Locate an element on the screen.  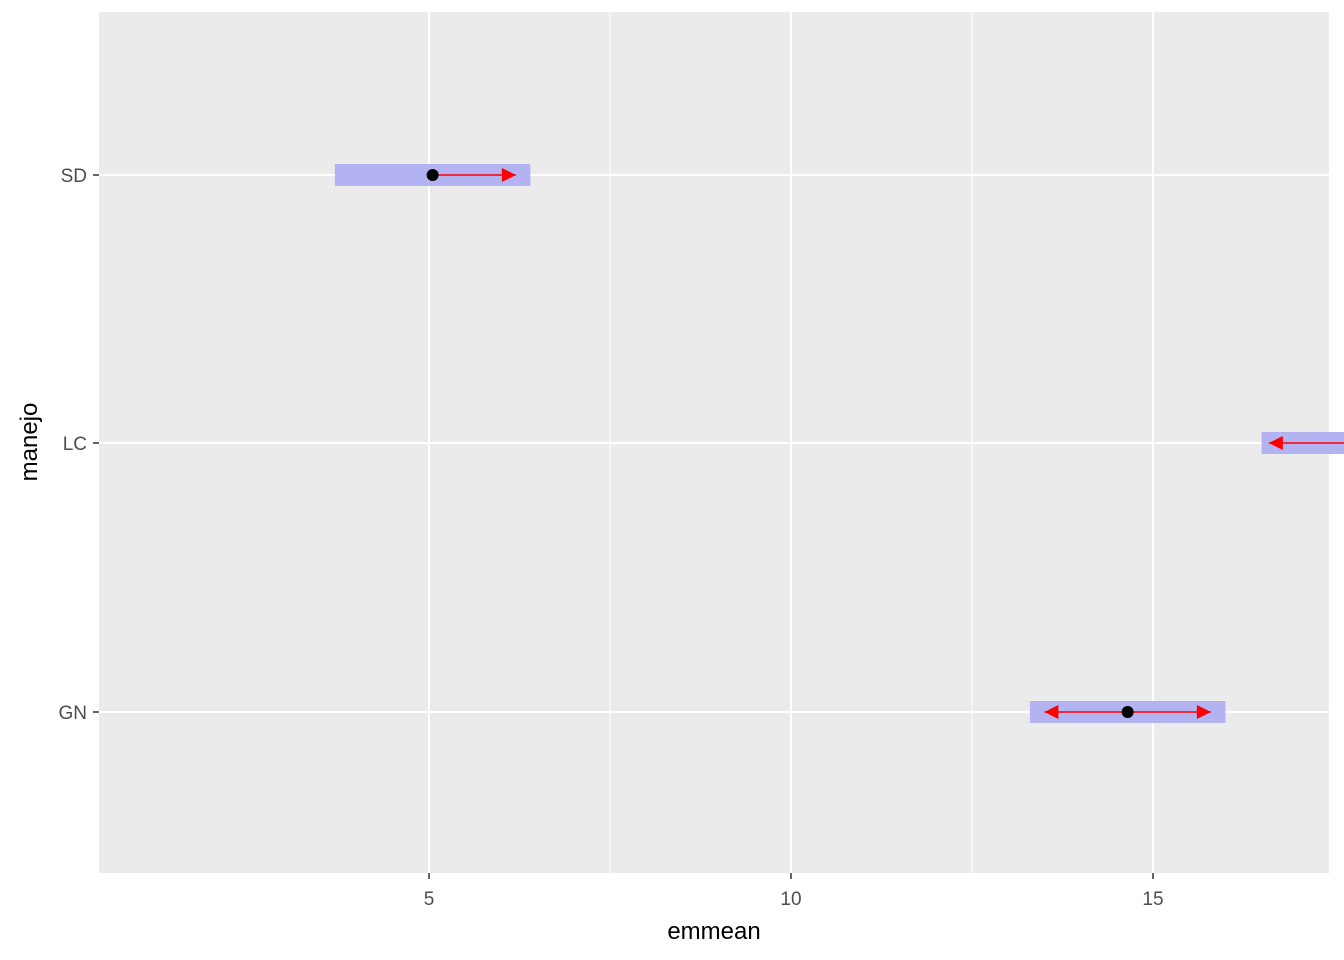
y-tick-label: GN is located at coordinates (73, 713).